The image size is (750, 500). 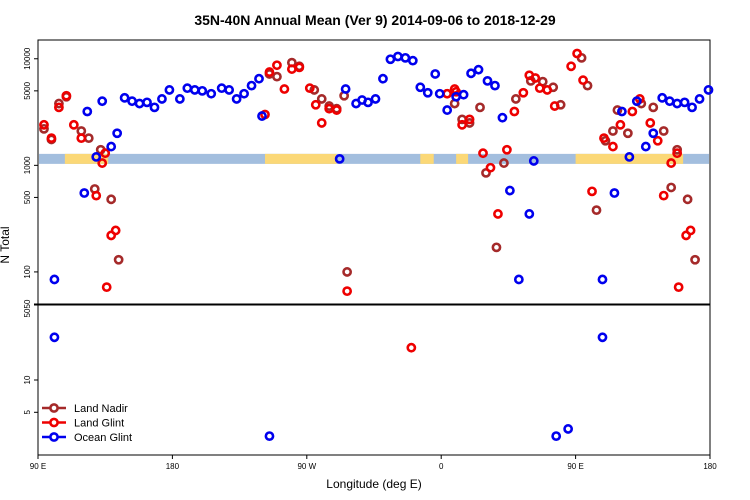 What do you see at coordinates (27, 58) in the screenshot?
I see `y-tick-label: 10000` at bounding box center [27, 58].